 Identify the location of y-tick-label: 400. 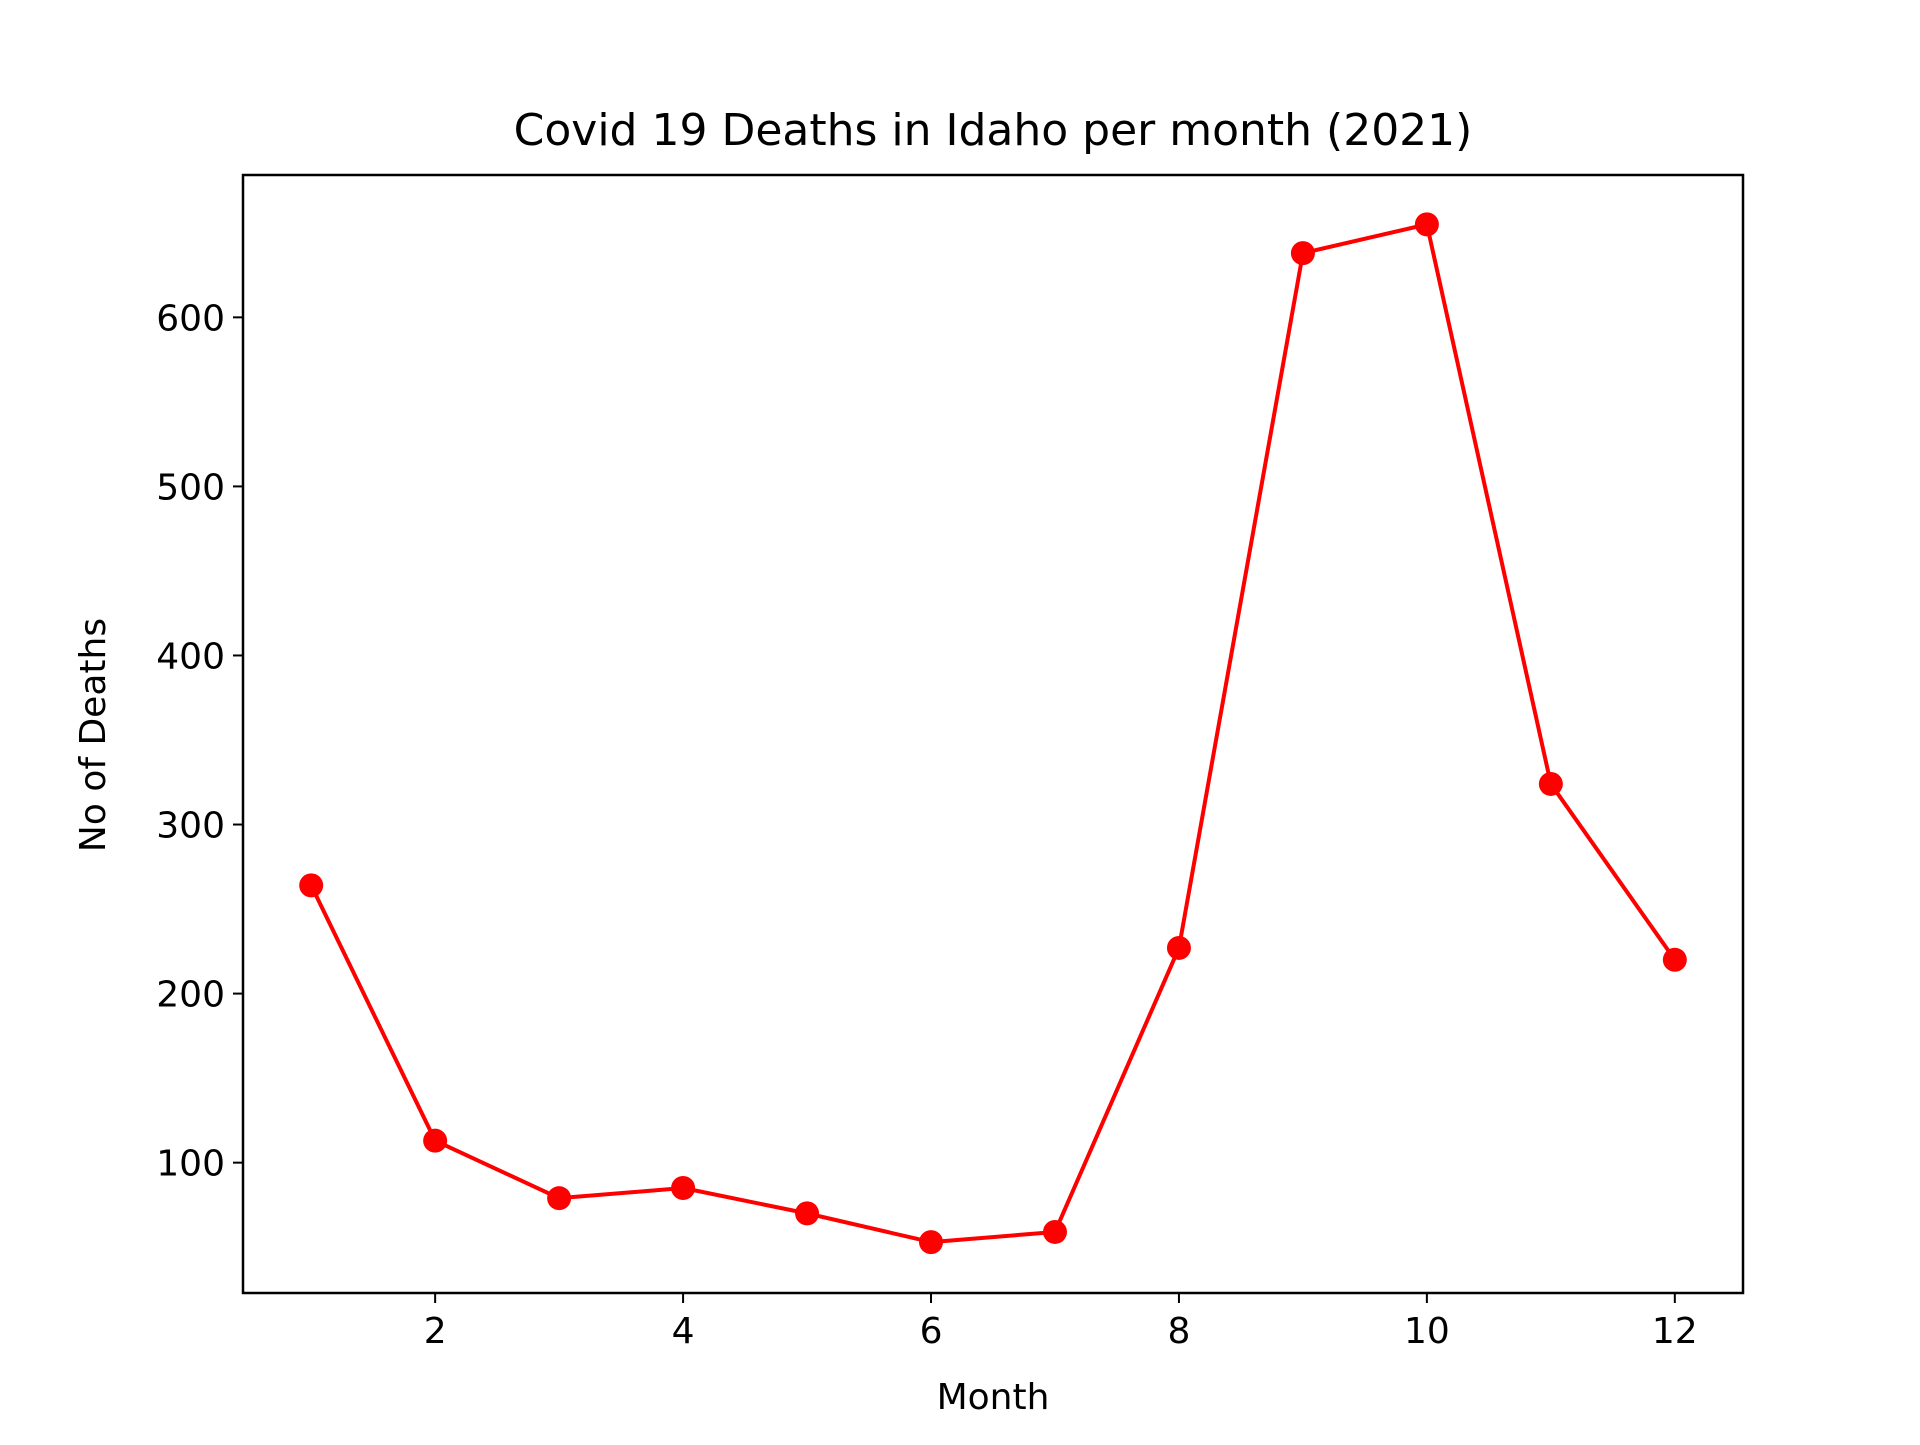
(190, 656).